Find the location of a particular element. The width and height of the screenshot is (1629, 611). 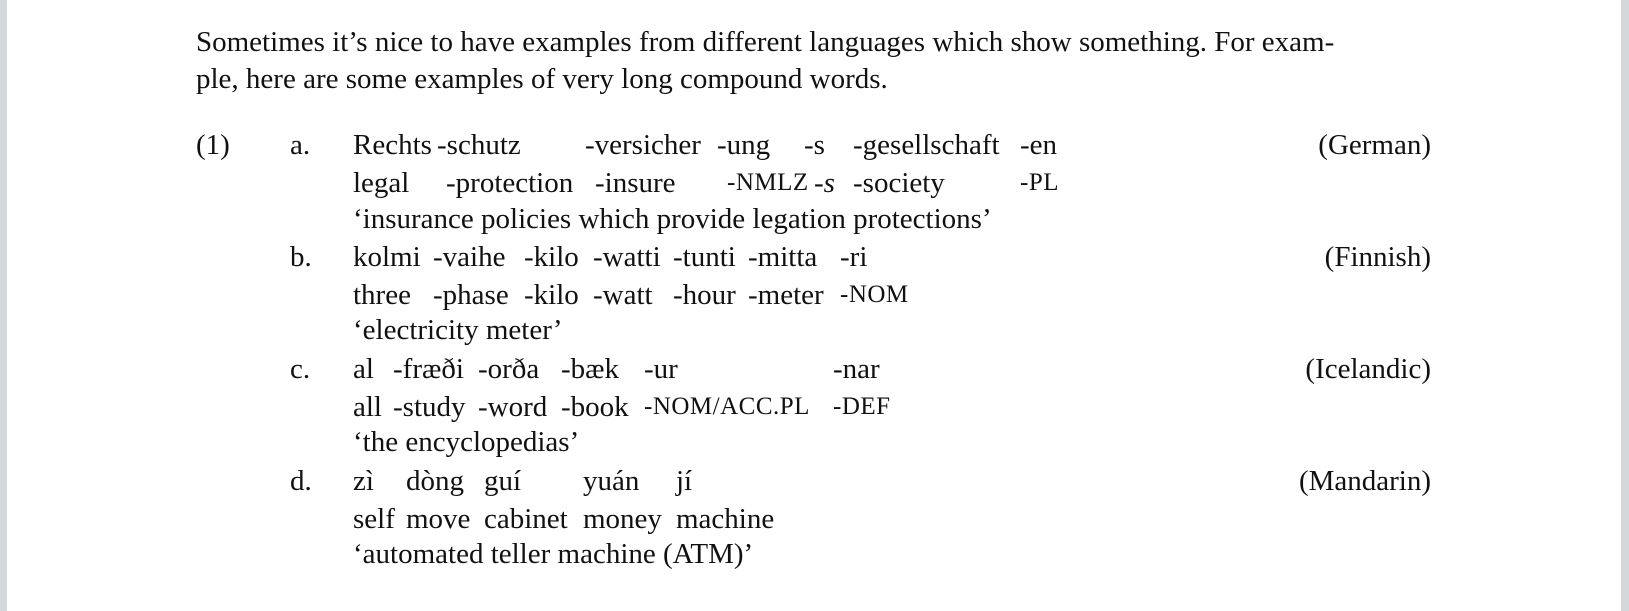

free-translation: ‘automated teller machine (ATM)’ is located at coordinates (553, 554).